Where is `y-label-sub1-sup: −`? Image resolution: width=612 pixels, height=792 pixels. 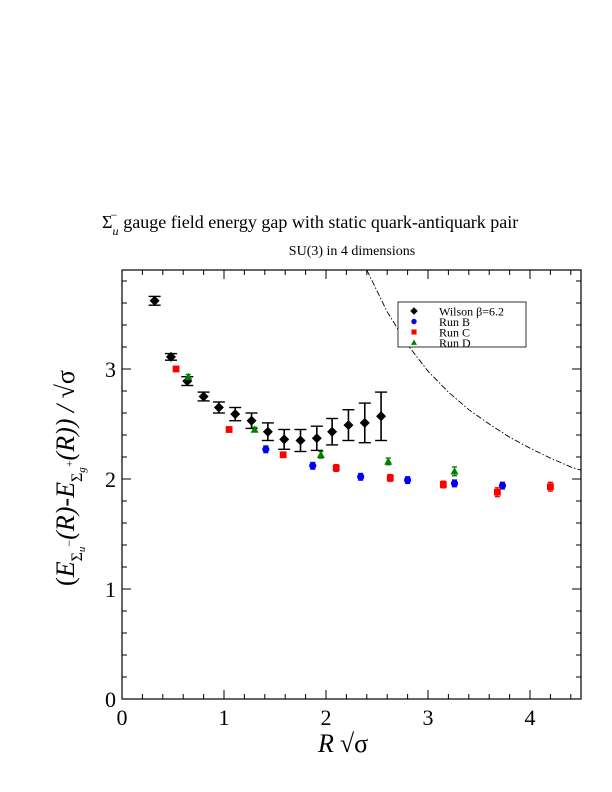
y-label-sub1-sup: − is located at coordinates (69, 543).